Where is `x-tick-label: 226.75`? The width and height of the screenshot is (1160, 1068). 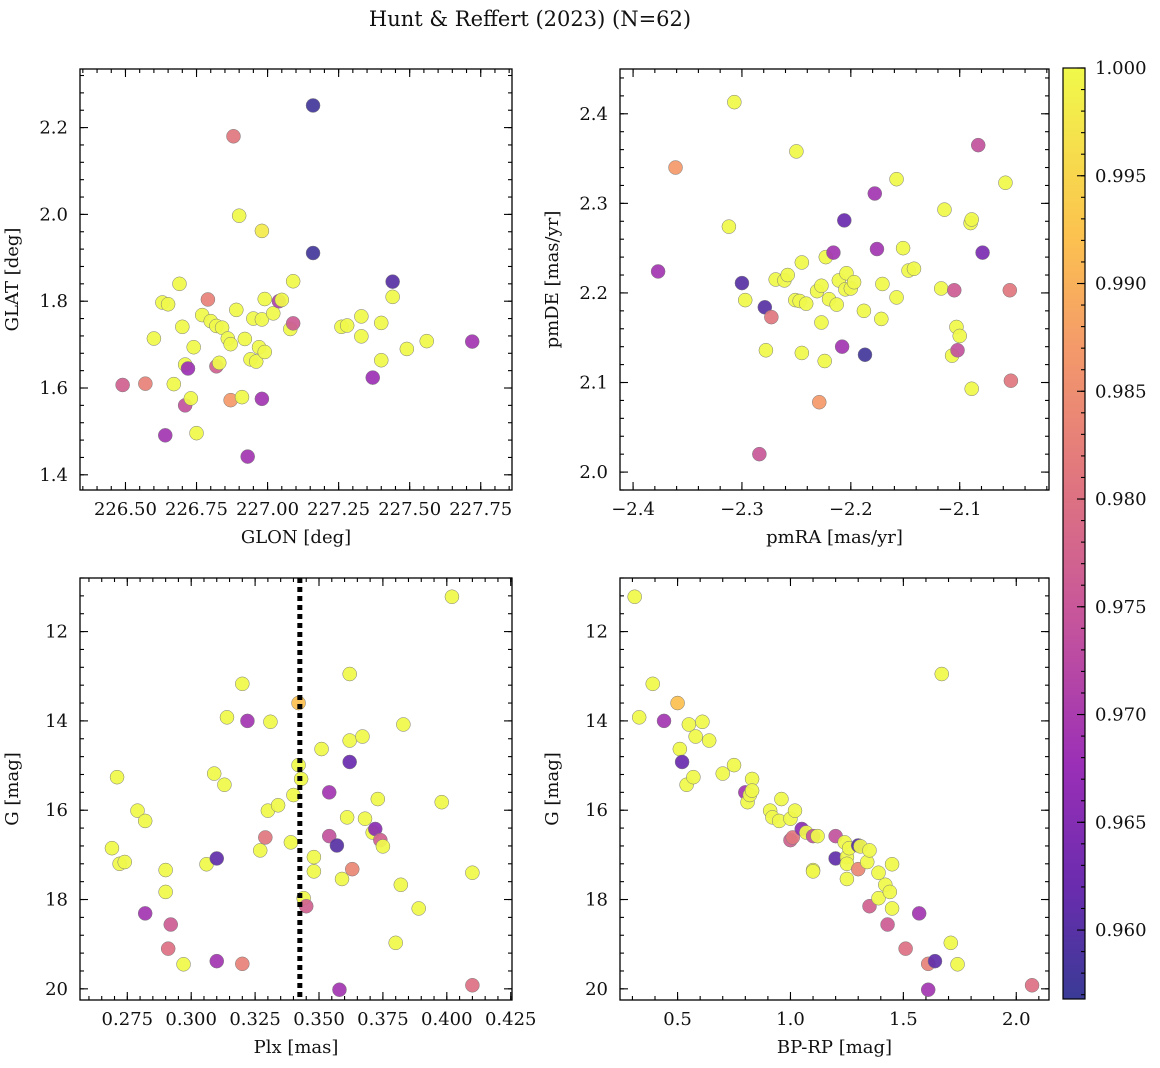 x-tick-label: 226.75 is located at coordinates (196, 509).